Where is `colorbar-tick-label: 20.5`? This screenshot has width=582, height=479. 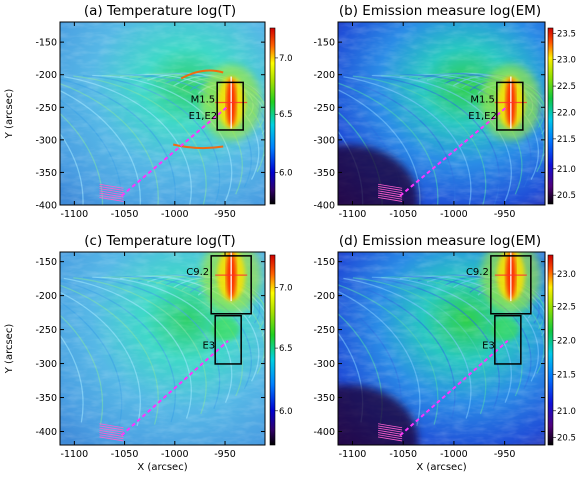 colorbar-tick-label: 20.5 is located at coordinates (566, 196).